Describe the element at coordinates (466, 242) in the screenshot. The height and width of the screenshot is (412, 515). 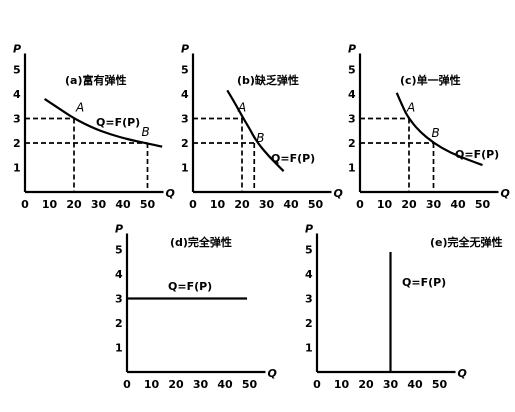
I see `chart-title: (e)完全无弹性` at that location.